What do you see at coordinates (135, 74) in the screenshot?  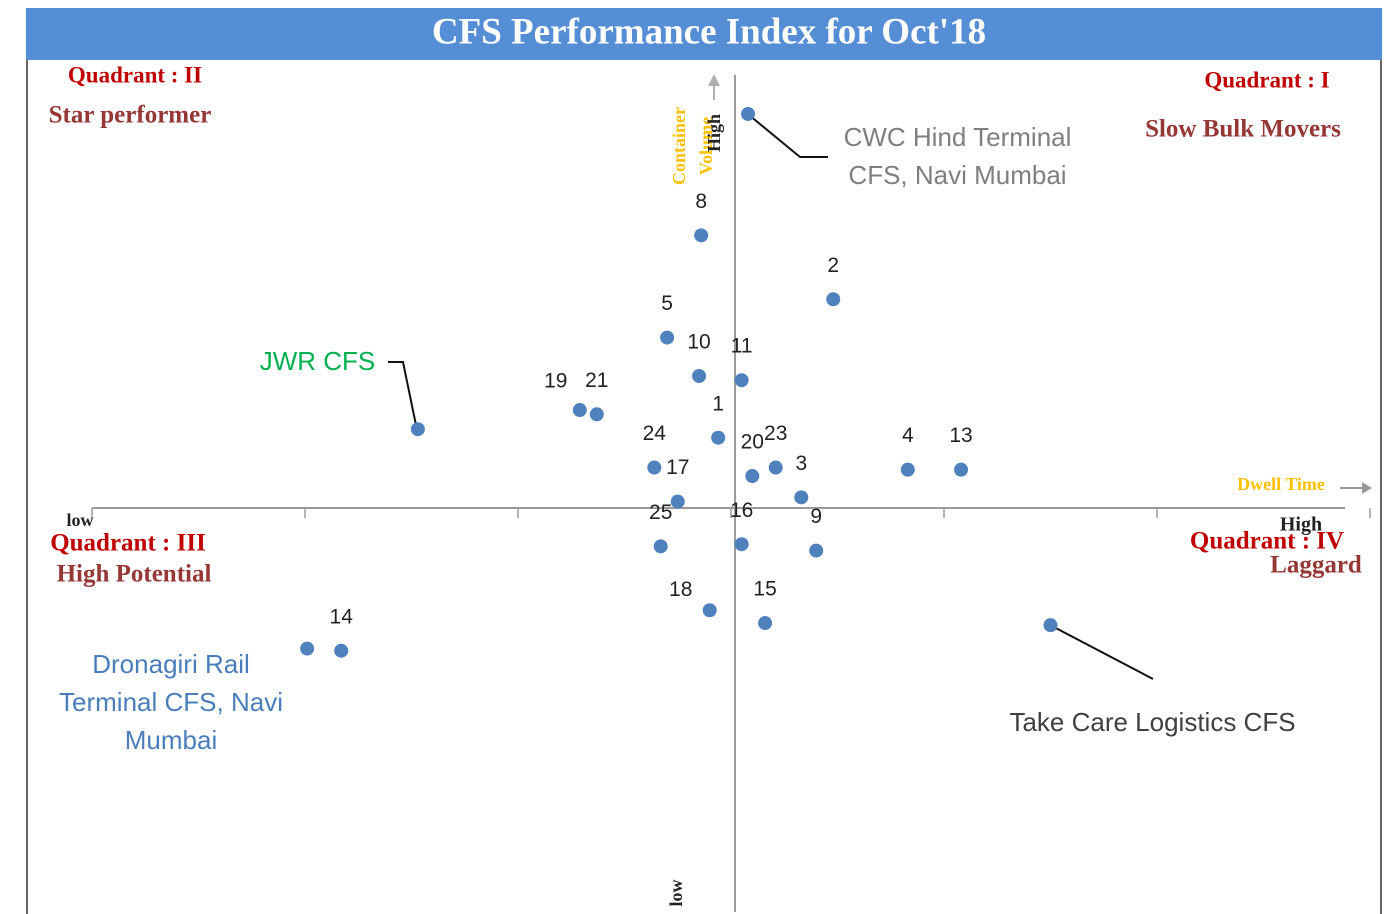 I see `quadrant-title: Quadrant : II` at bounding box center [135, 74].